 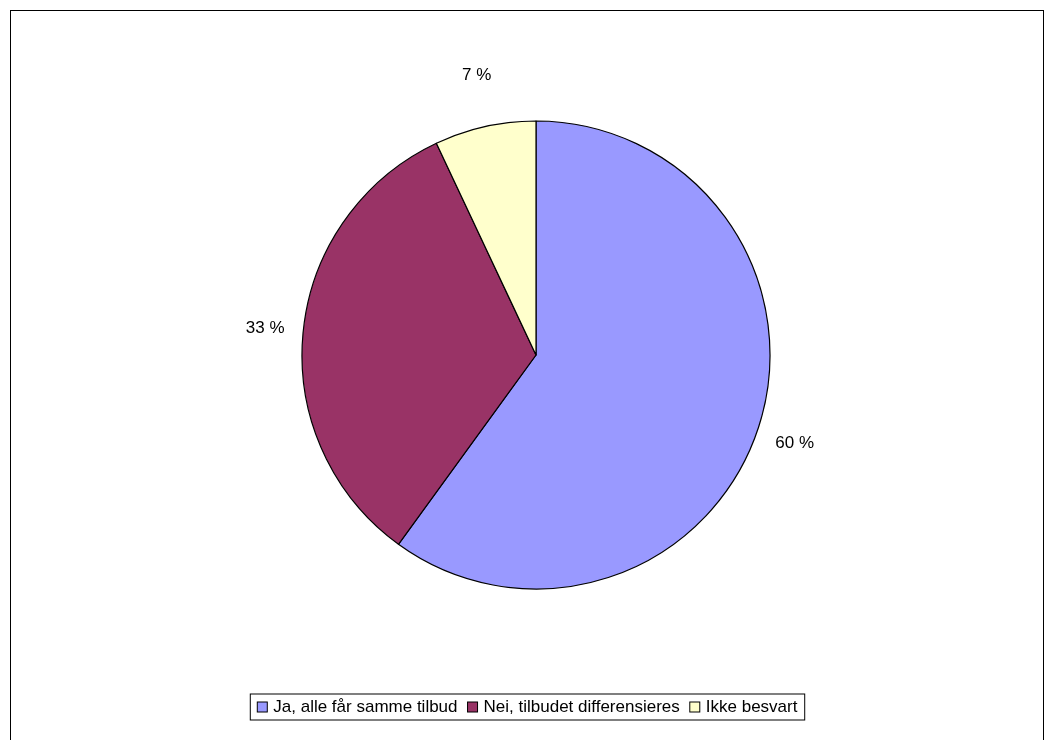 I want to click on data-label: 60 %, so click(x=795, y=442).